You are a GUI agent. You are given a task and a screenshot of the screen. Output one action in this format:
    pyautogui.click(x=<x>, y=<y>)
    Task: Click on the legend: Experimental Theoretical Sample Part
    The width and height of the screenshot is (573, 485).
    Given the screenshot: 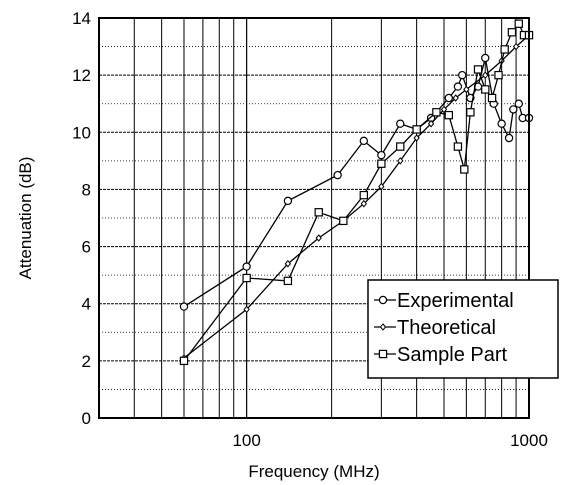 What is the action you would take?
    pyautogui.click(x=463, y=329)
    